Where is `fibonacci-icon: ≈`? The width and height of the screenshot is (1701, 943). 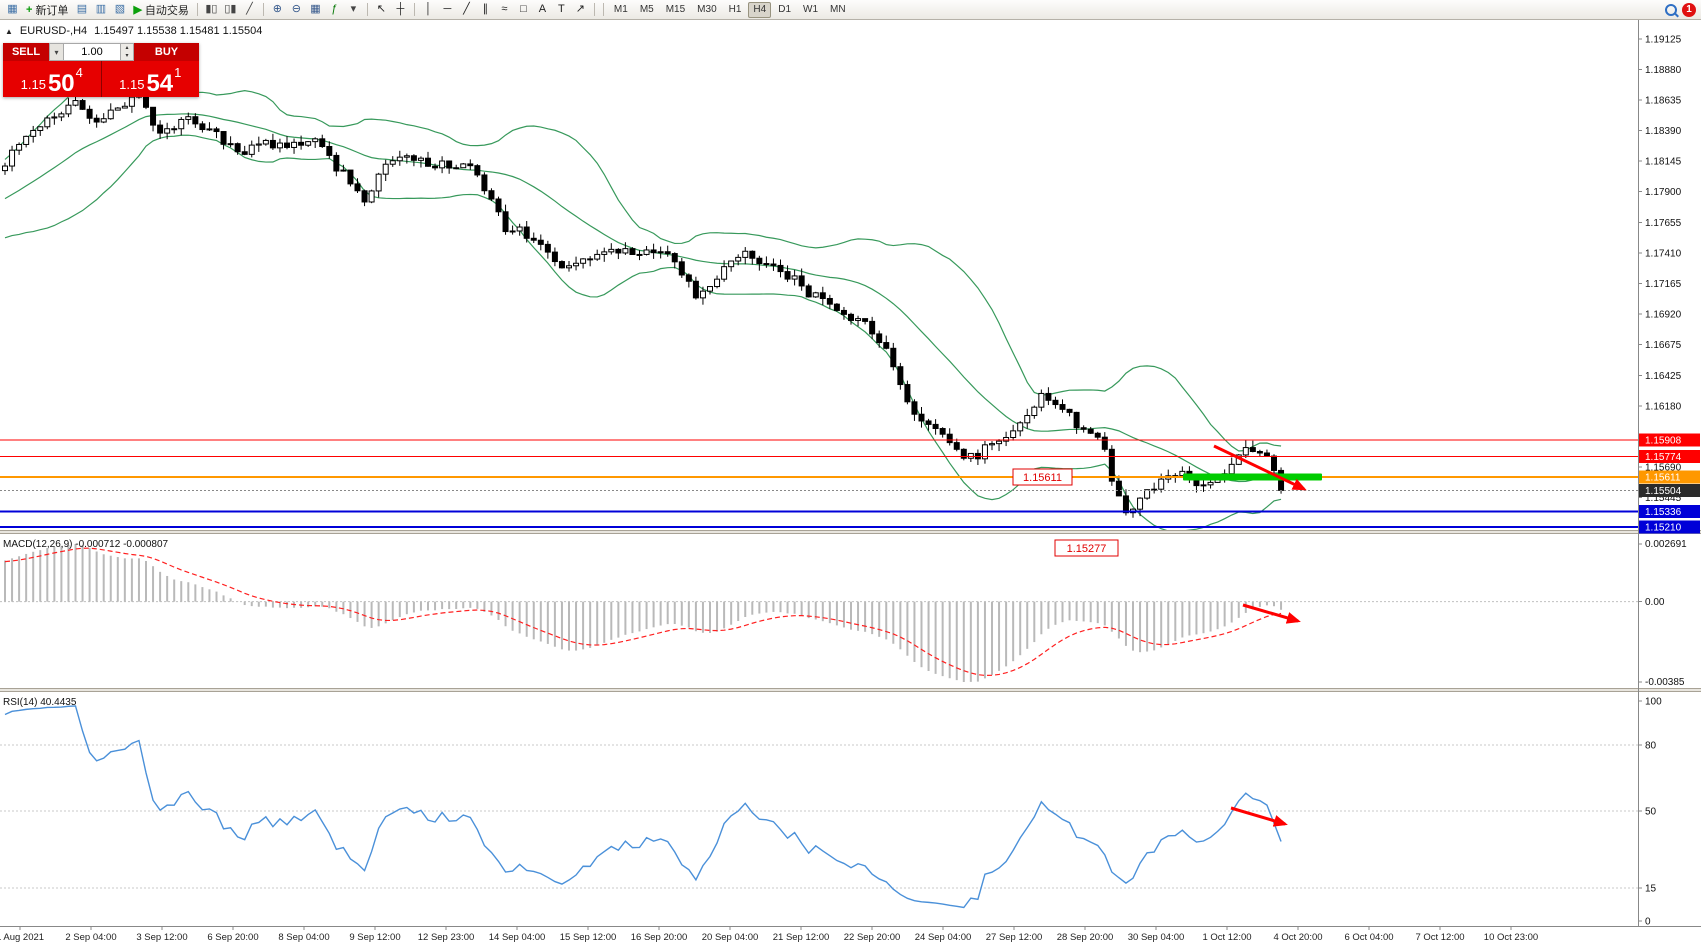 fibonacci-icon: ≈ is located at coordinates (504, 9).